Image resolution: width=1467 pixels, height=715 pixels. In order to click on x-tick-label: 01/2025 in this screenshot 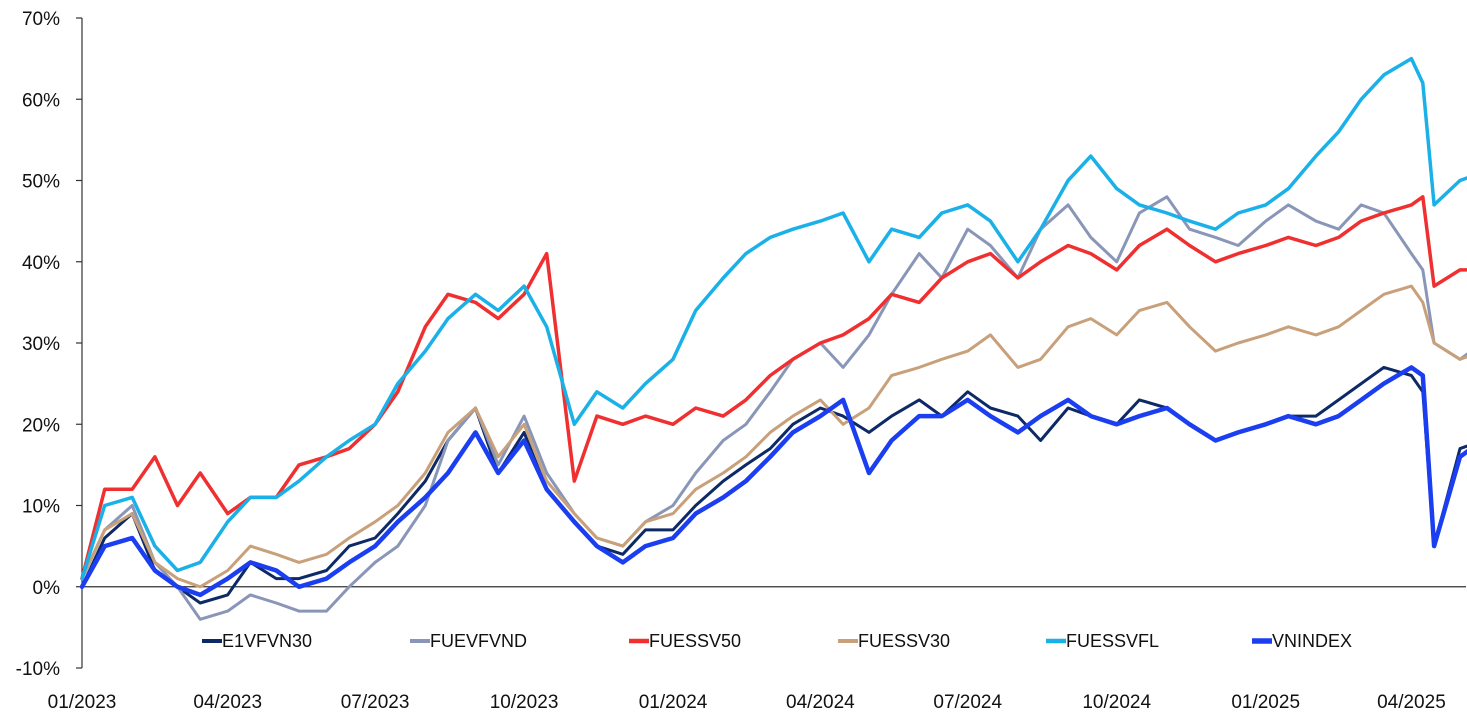, I will do `click(1265, 702)`.